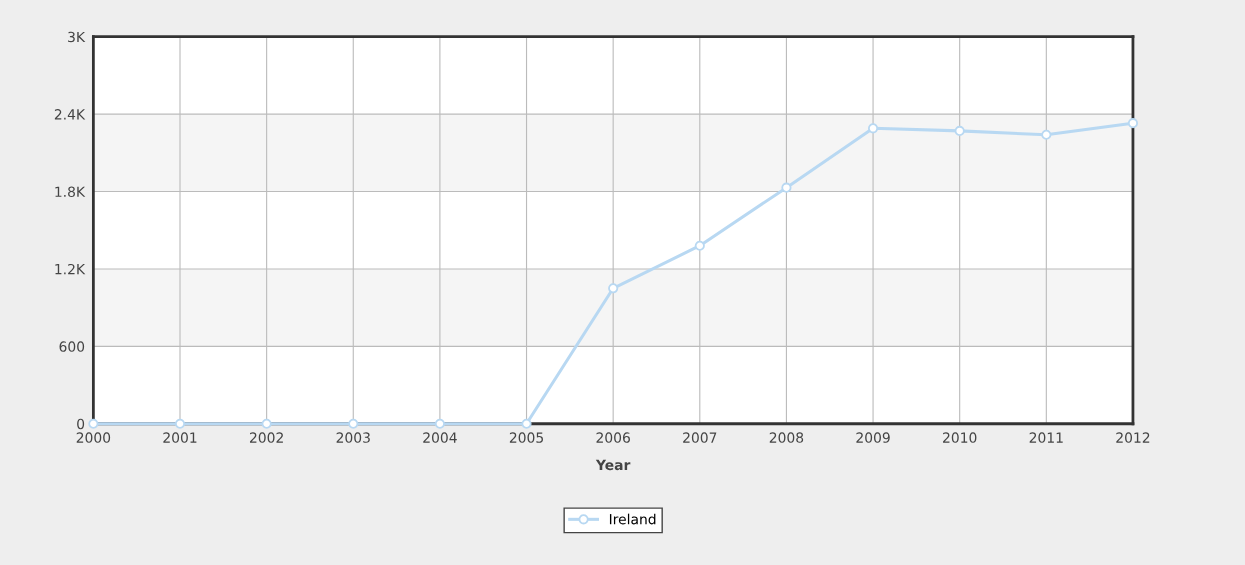  What do you see at coordinates (700, 437) in the screenshot?
I see `x-tick-label: 2007` at bounding box center [700, 437].